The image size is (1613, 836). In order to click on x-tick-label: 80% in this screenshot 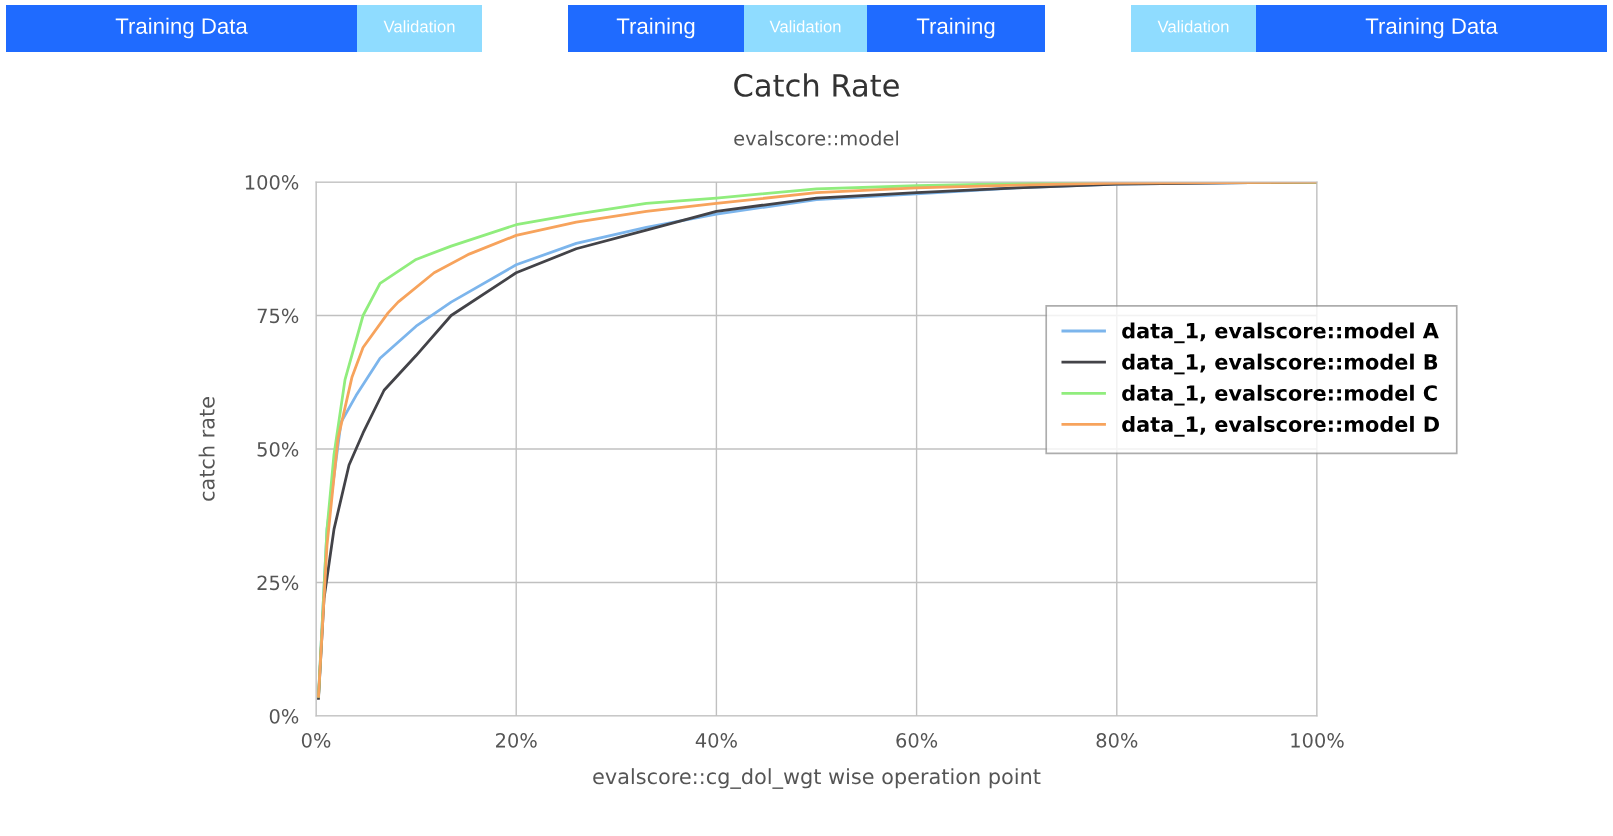, I will do `click(1117, 740)`.